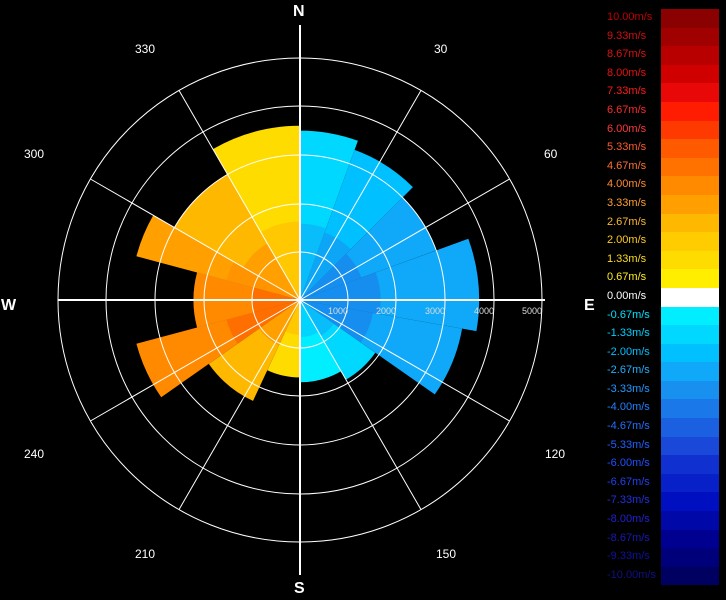 The image size is (726, 600). I want to click on colorbar-label: -7.33m/s, so click(628, 500).